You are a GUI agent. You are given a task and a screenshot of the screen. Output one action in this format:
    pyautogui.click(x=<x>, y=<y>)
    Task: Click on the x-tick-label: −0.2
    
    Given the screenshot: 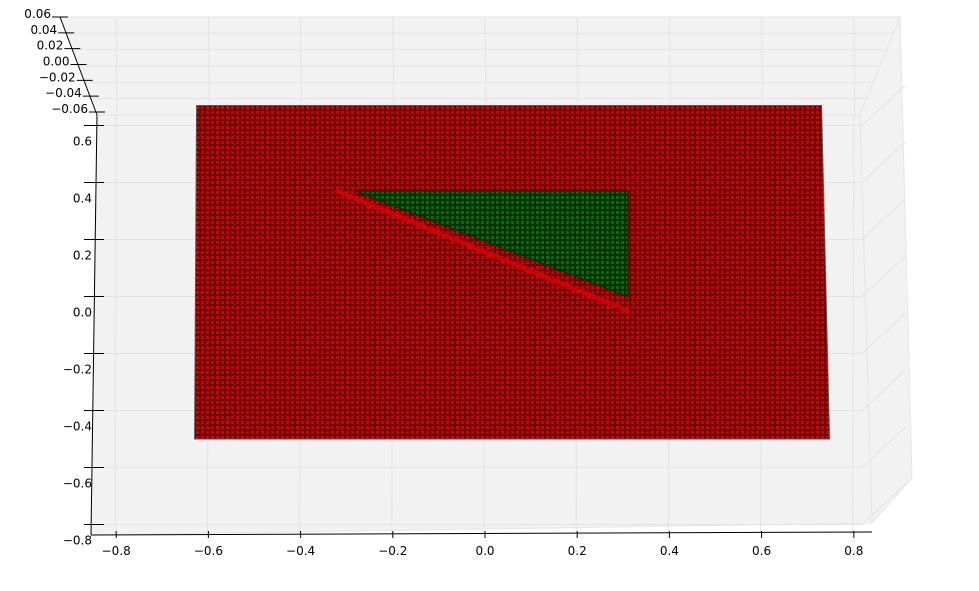 What is the action you would take?
    pyautogui.click(x=392, y=551)
    